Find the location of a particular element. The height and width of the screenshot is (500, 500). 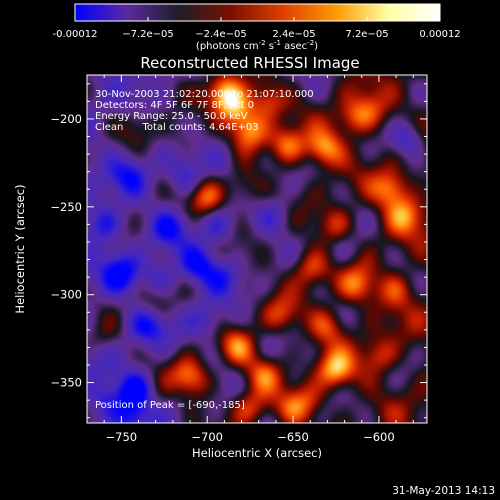

colorbar-tick-label: −7.2e−05 is located at coordinates (148, 34).